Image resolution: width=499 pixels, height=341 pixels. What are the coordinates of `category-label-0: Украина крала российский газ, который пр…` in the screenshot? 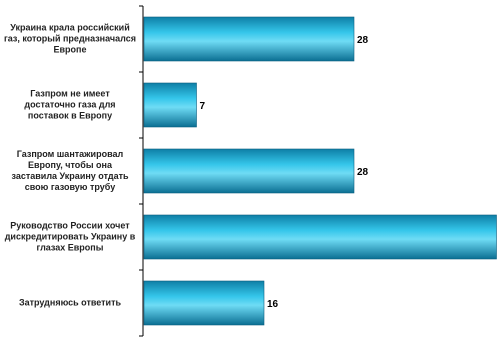 It's located at (70, 38).